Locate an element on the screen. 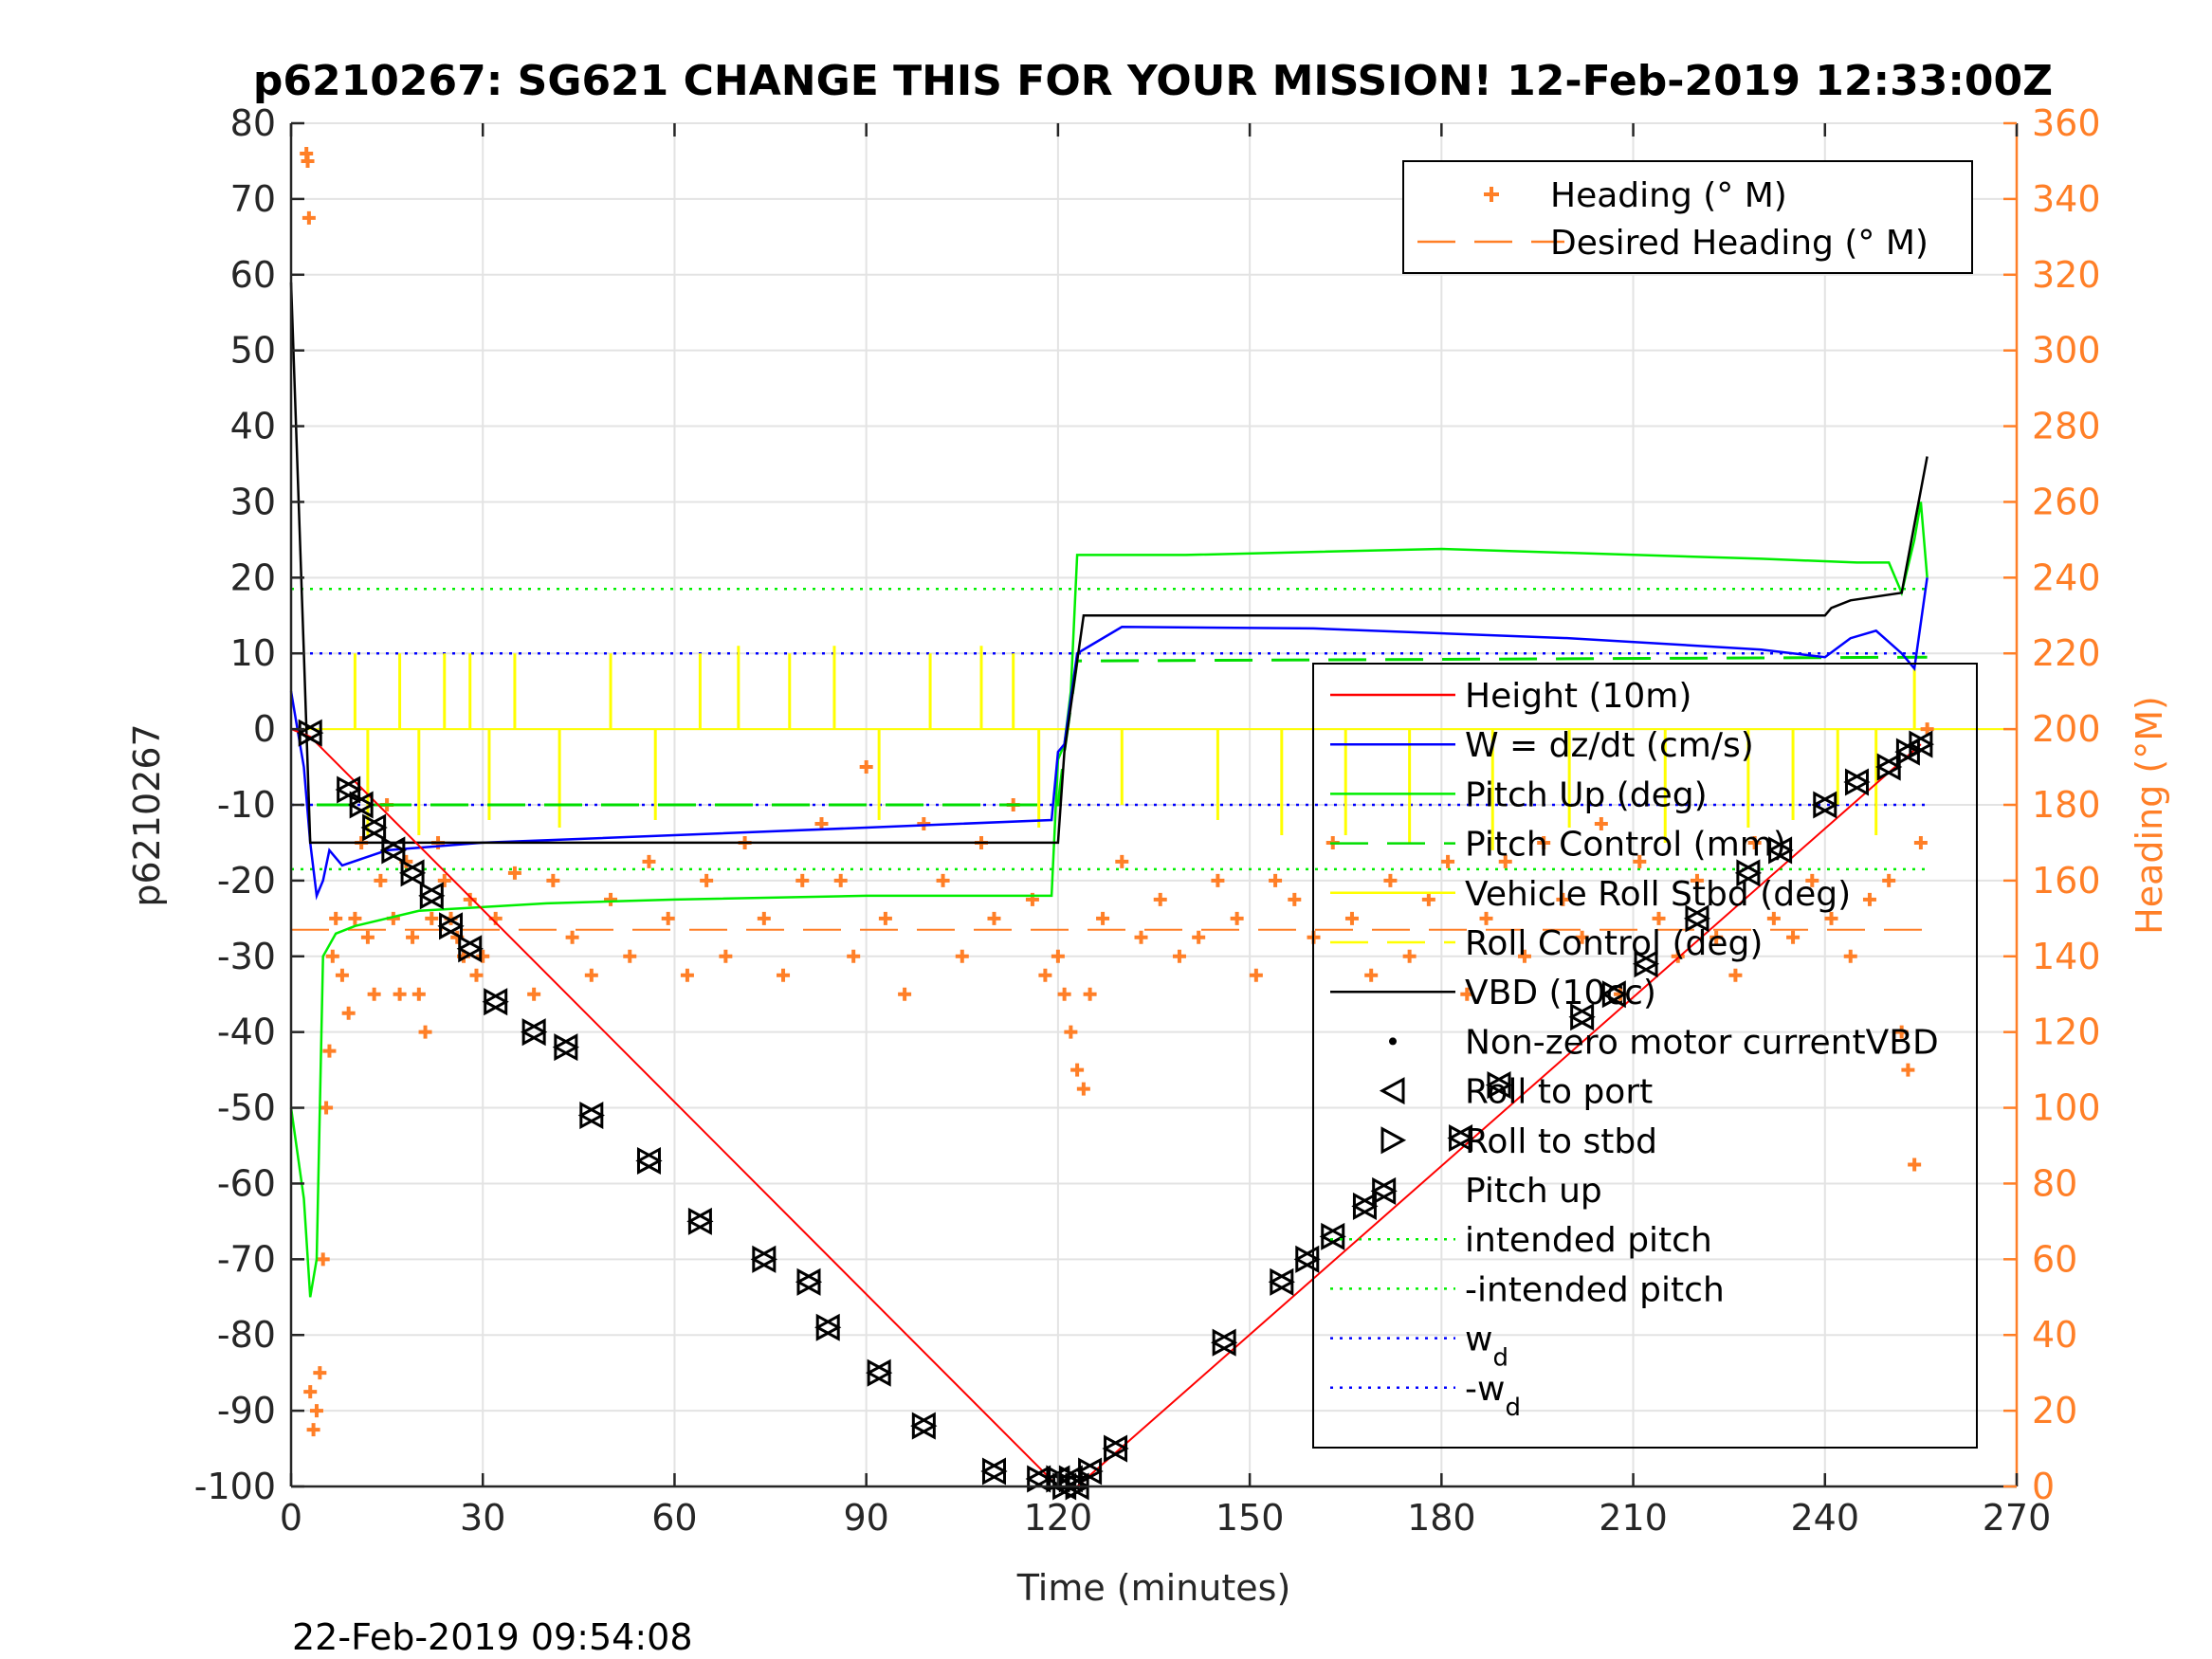 The width and height of the screenshot is (2212, 1659). heading-legend-label: Heading (° M) is located at coordinates (1668, 195).